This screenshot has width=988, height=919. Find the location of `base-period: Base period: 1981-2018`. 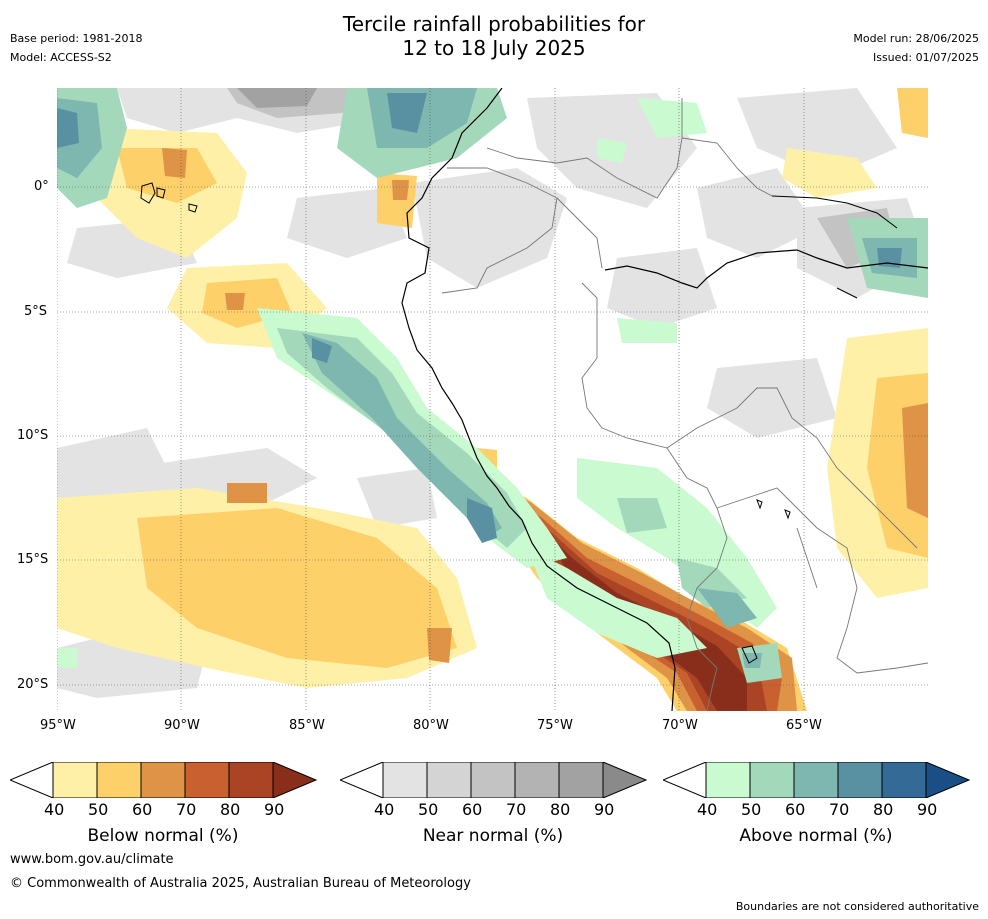

base-period: Base period: 1981-2018 is located at coordinates (76, 38).